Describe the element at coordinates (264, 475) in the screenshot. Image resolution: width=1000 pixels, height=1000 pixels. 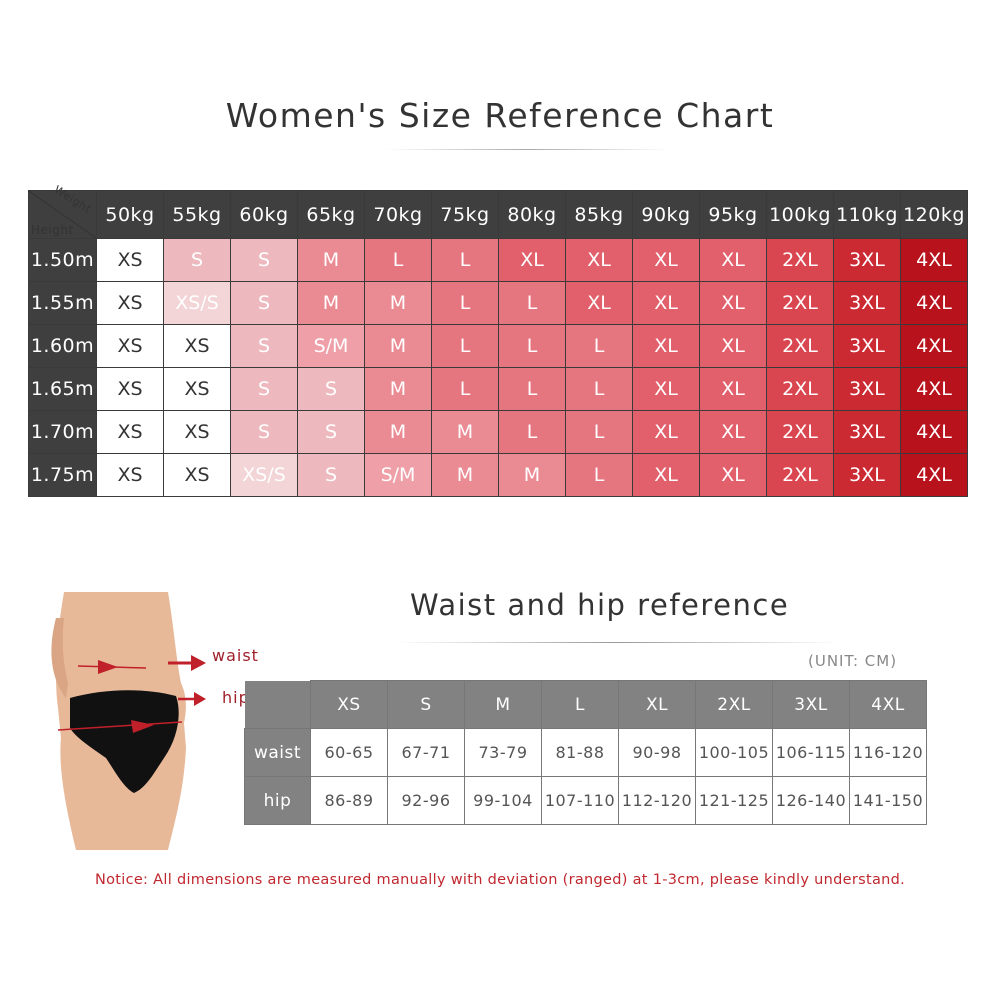
I see `size-cell: XS/S` at that location.